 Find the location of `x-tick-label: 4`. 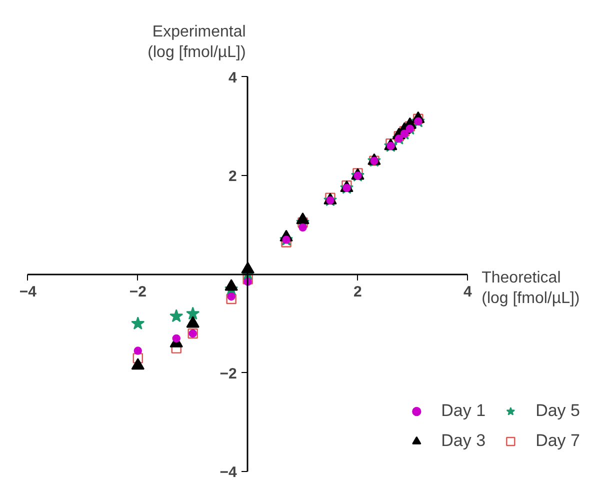

x-tick-label: 4 is located at coordinates (467, 291).